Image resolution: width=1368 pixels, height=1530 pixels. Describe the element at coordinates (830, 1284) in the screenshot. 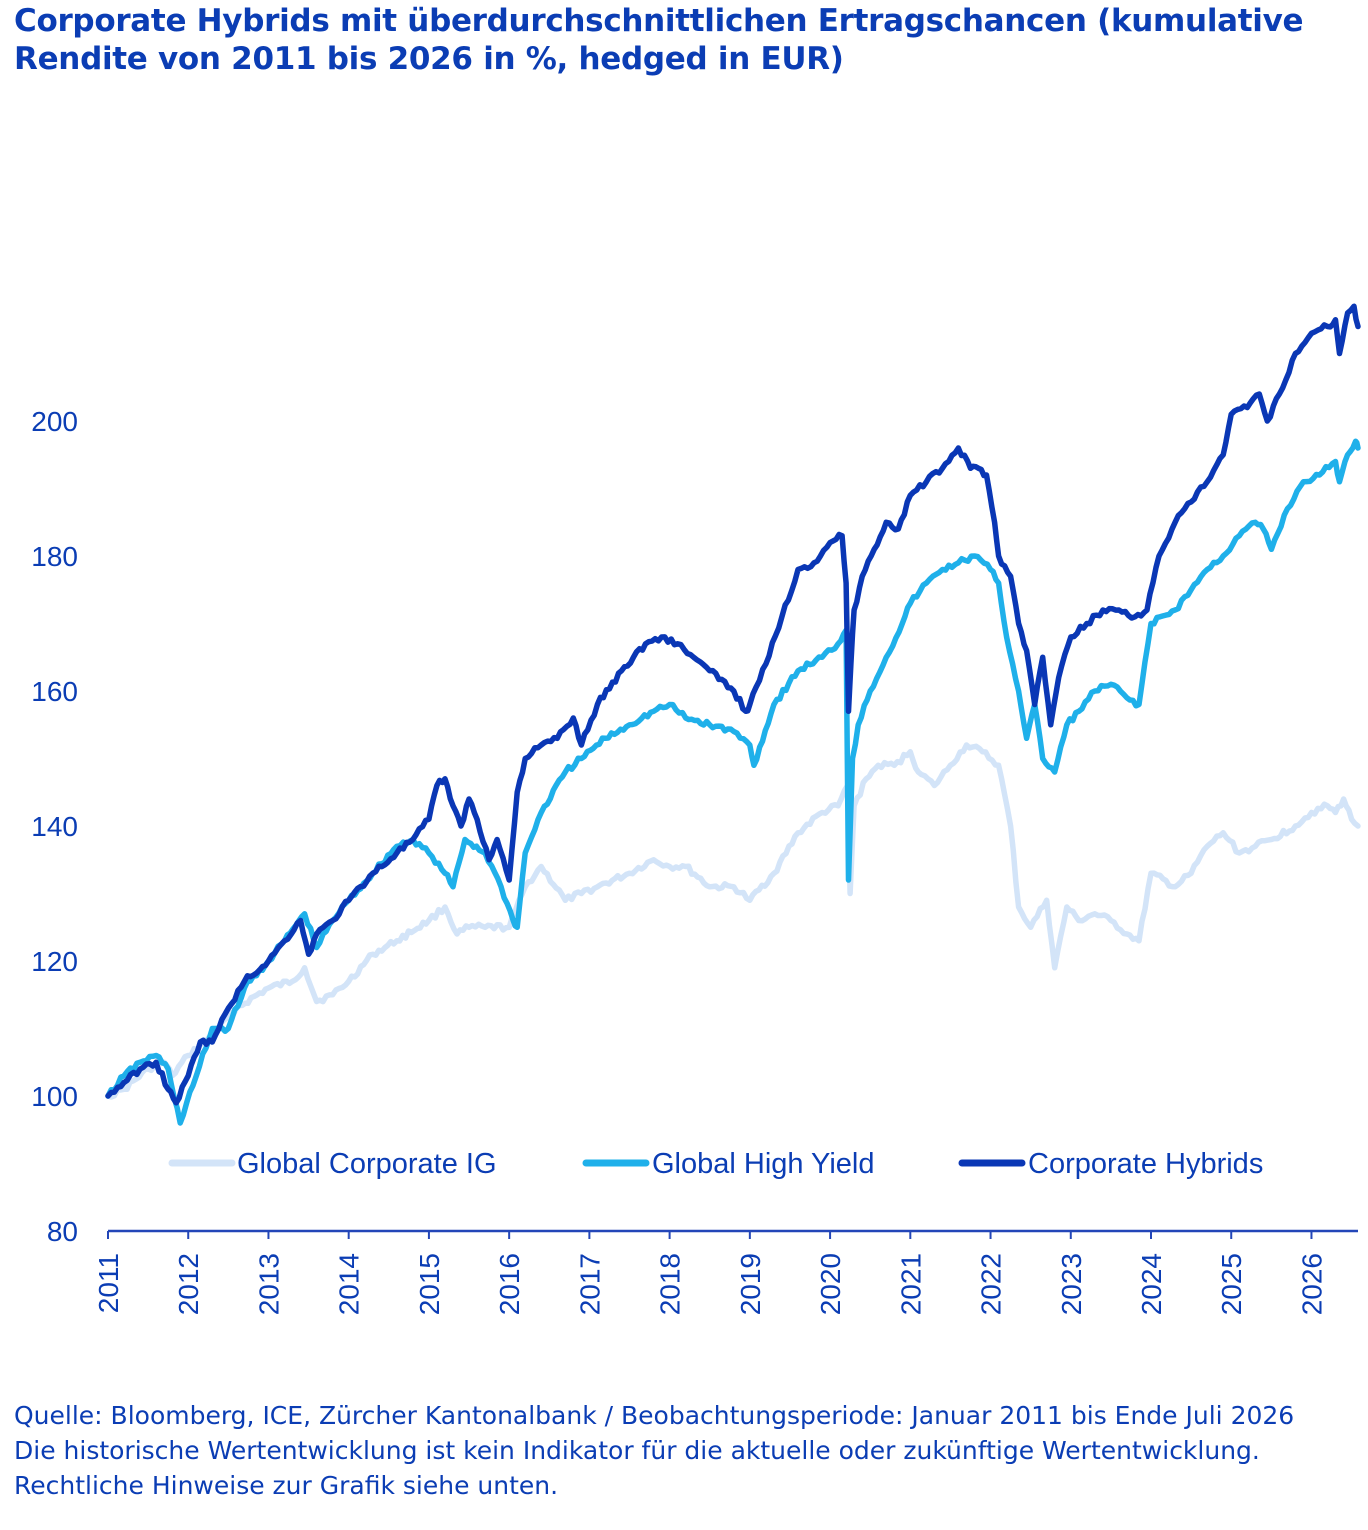

I see `x-tick-label: 2020` at that location.